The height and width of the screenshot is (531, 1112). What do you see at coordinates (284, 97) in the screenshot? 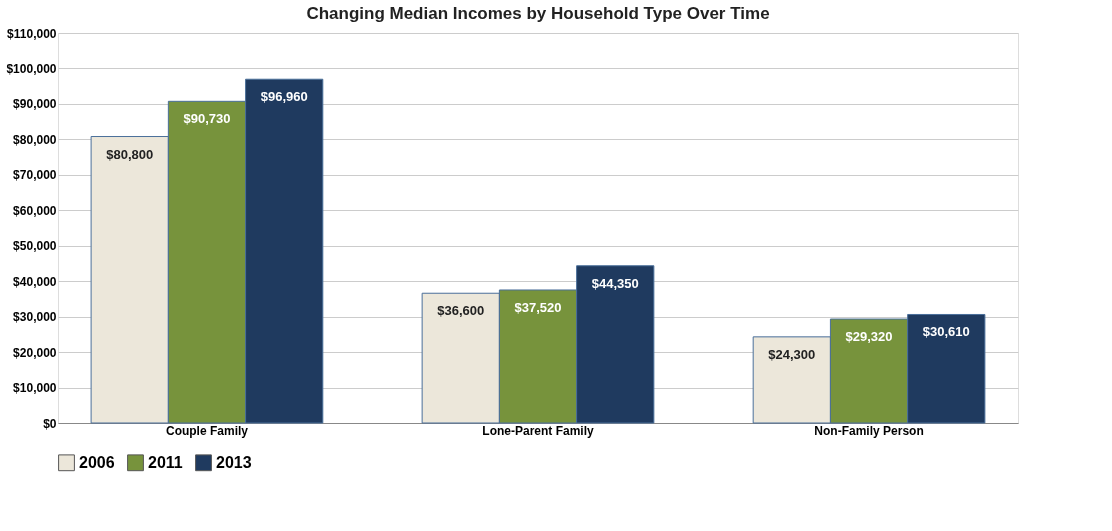
I see `data-label: $96,960` at bounding box center [284, 97].